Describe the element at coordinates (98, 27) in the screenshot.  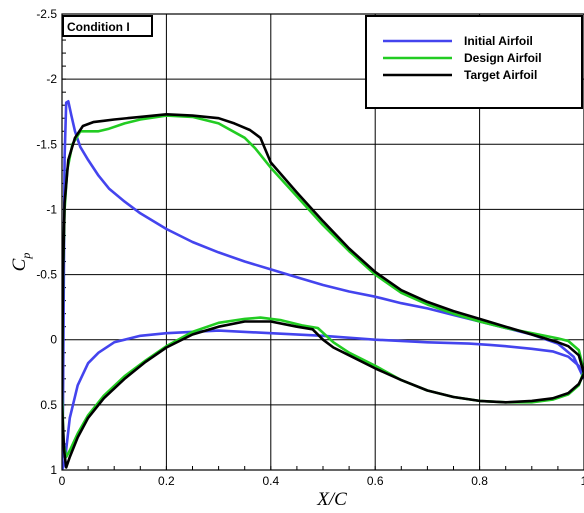
I see `condition-label: Condition I` at that location.